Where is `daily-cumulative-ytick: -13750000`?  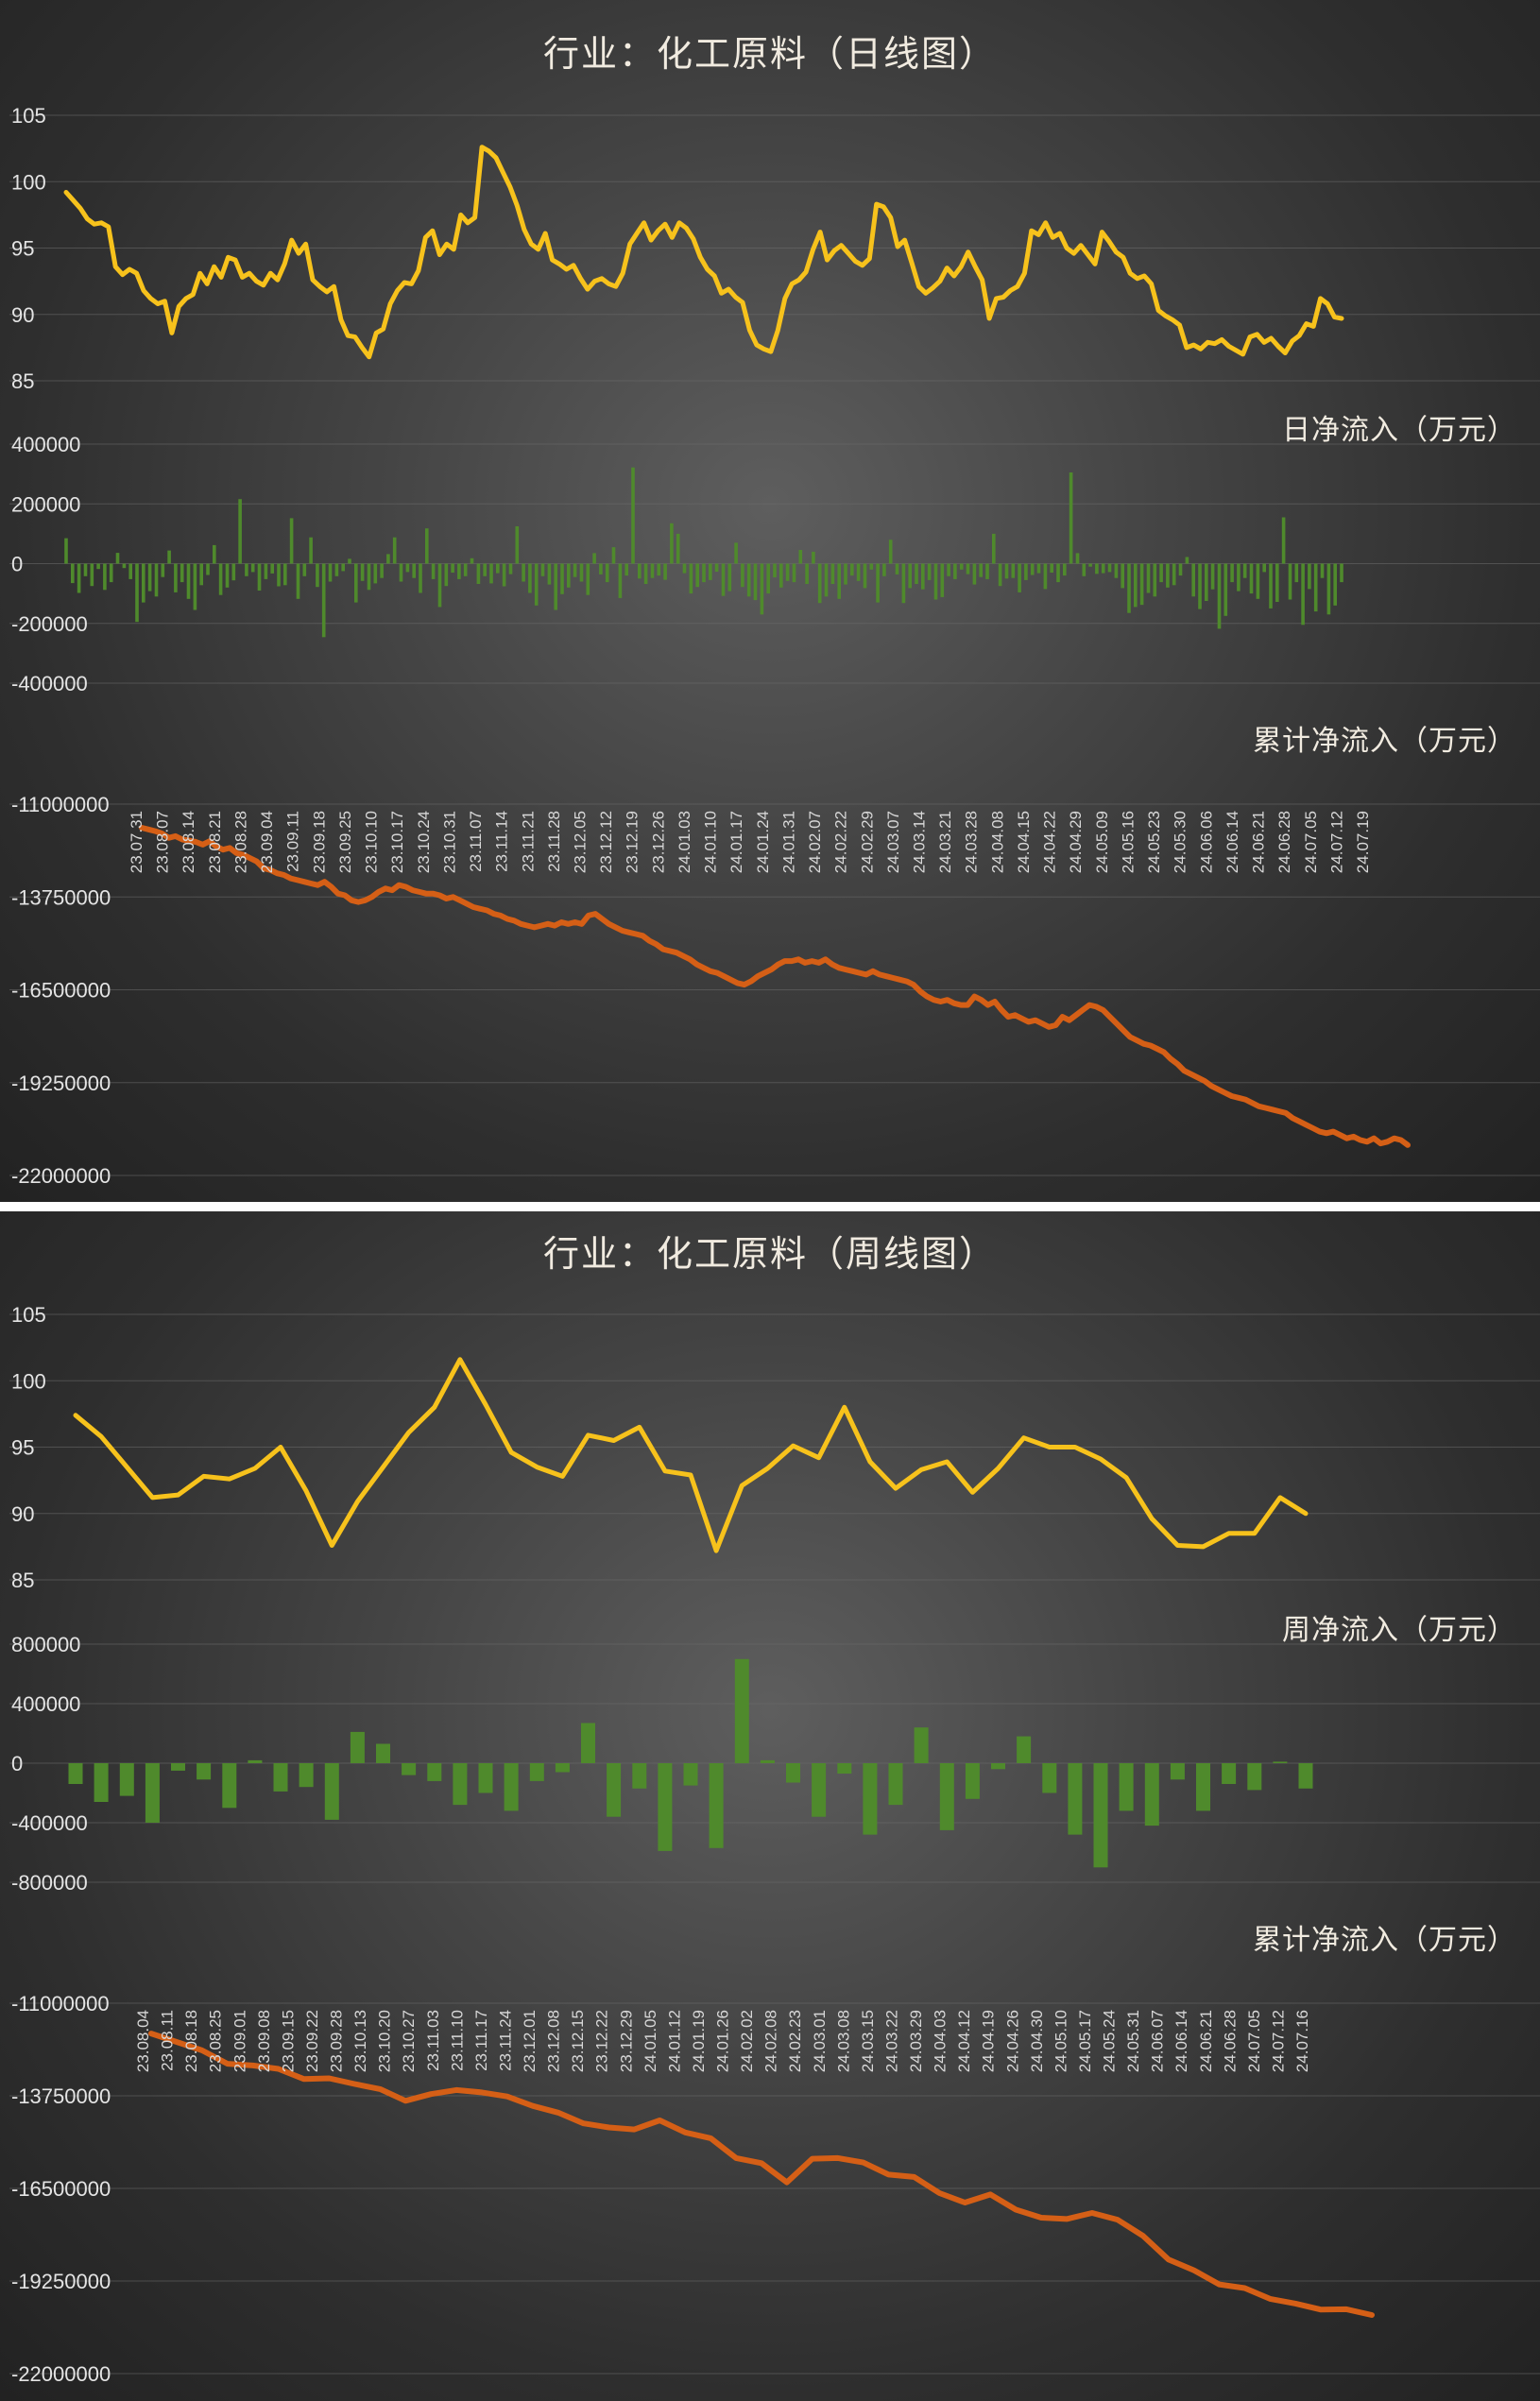 daily-cumulative-ytick: -13750000 is located at coordinates (61, 897).